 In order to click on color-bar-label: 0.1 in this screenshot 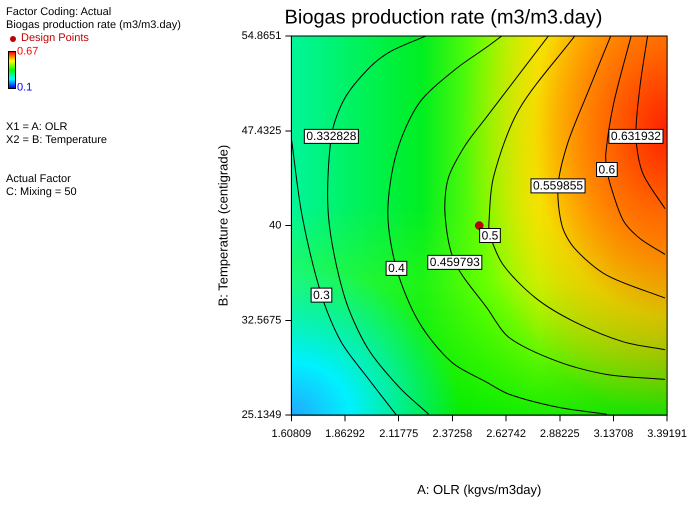, I will do `click(24, 88)`.